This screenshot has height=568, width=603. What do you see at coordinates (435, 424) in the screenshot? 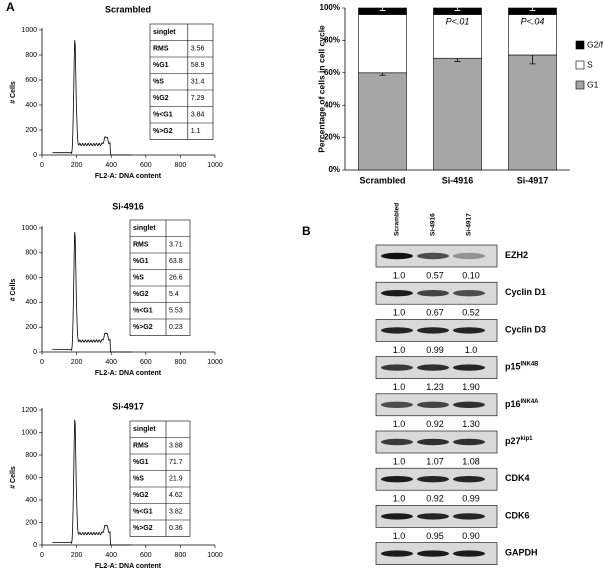
I see `quant-value: 0.92` at bounding box center [435, 424].